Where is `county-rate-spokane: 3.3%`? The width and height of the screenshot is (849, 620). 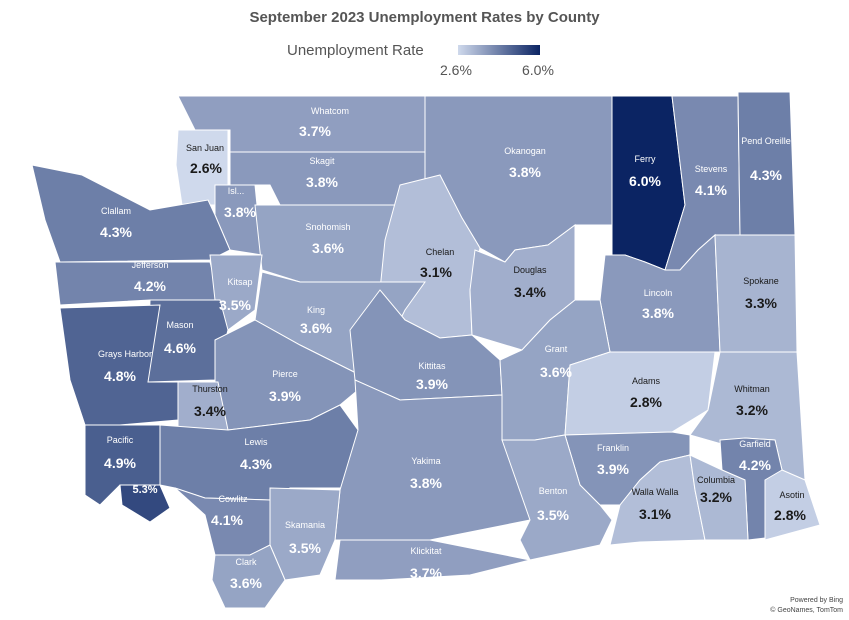 county-rate-spokane: 3.3% is located at coordinates (761, 303).